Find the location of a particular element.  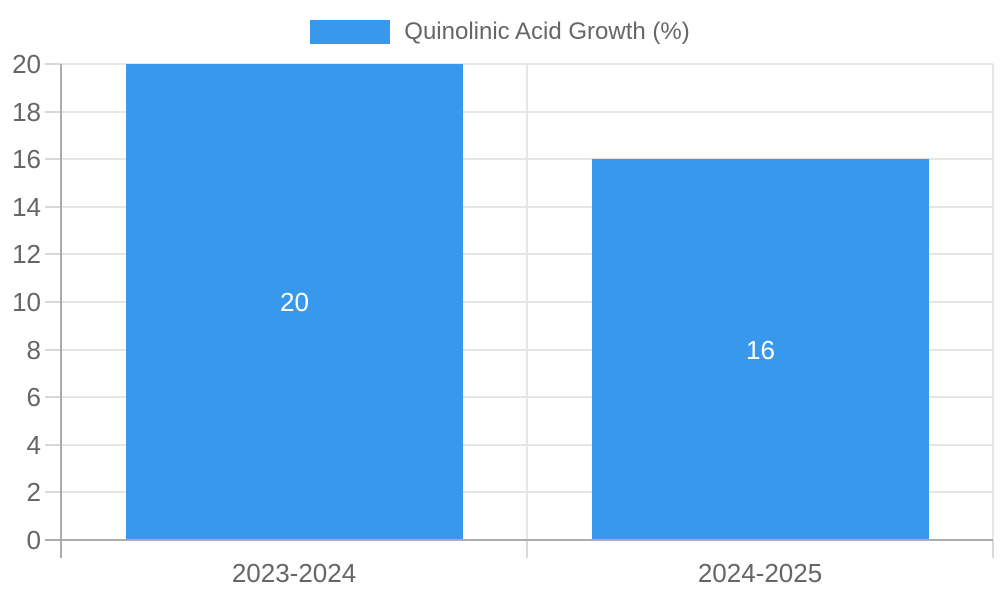

y-tick-label: 16 is located at coordinates (26, 159).